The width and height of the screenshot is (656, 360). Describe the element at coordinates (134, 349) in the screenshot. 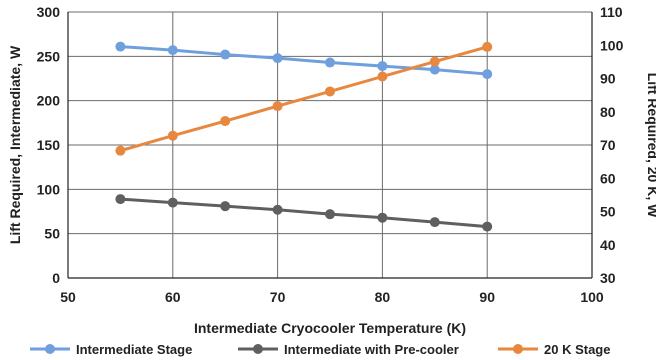

I see `legend-label: Intermediate Stage` at that location.